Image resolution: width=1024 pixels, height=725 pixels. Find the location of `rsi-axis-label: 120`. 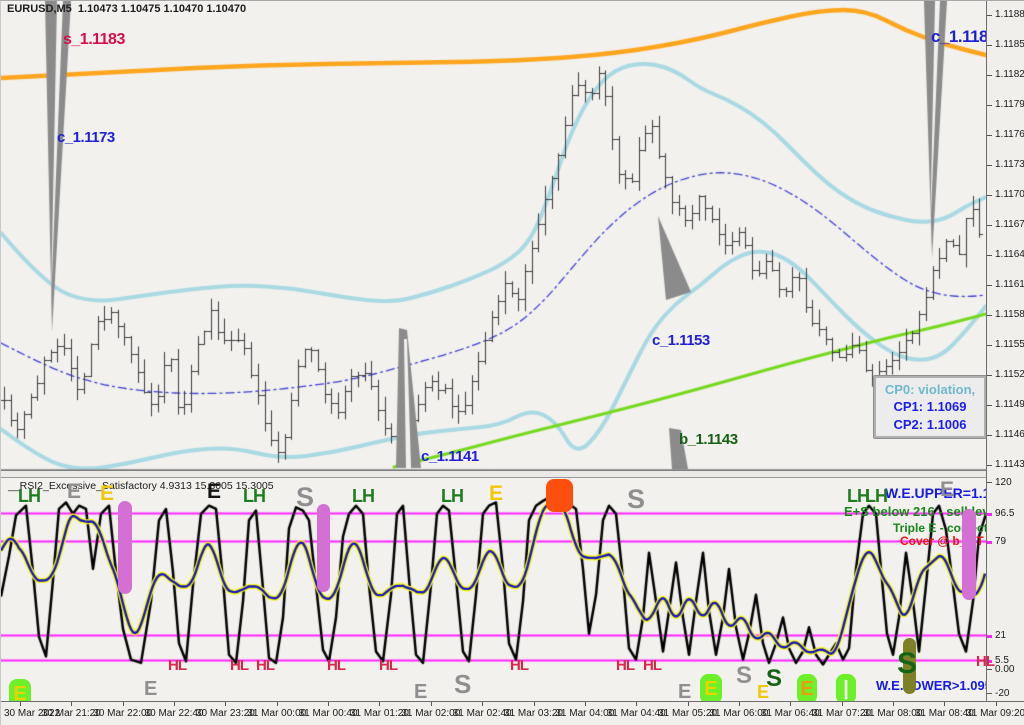

rsi-axis-label: 120 is located at coordinates (1003, 482).